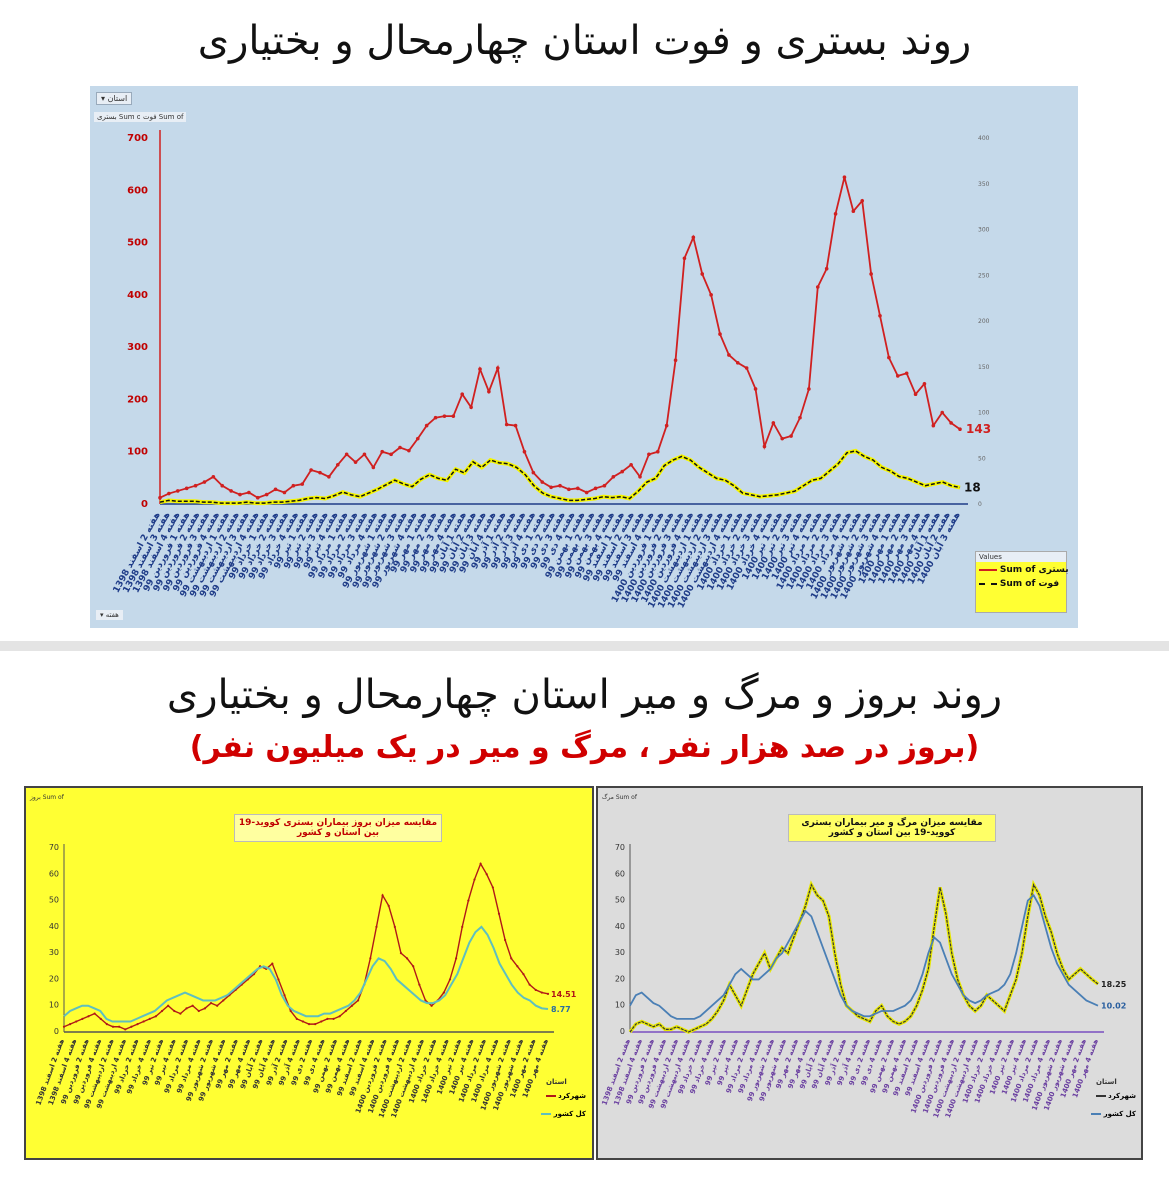  I want to click on left-tick-label: 100, so click(137, 452).